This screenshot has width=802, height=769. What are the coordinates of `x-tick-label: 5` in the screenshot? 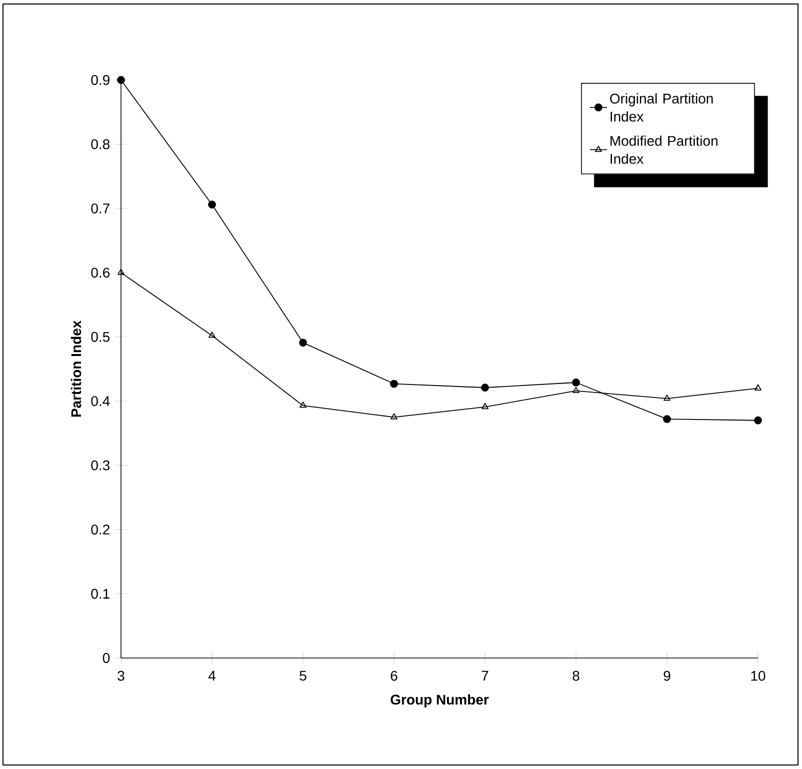 It's located at (303, 675).